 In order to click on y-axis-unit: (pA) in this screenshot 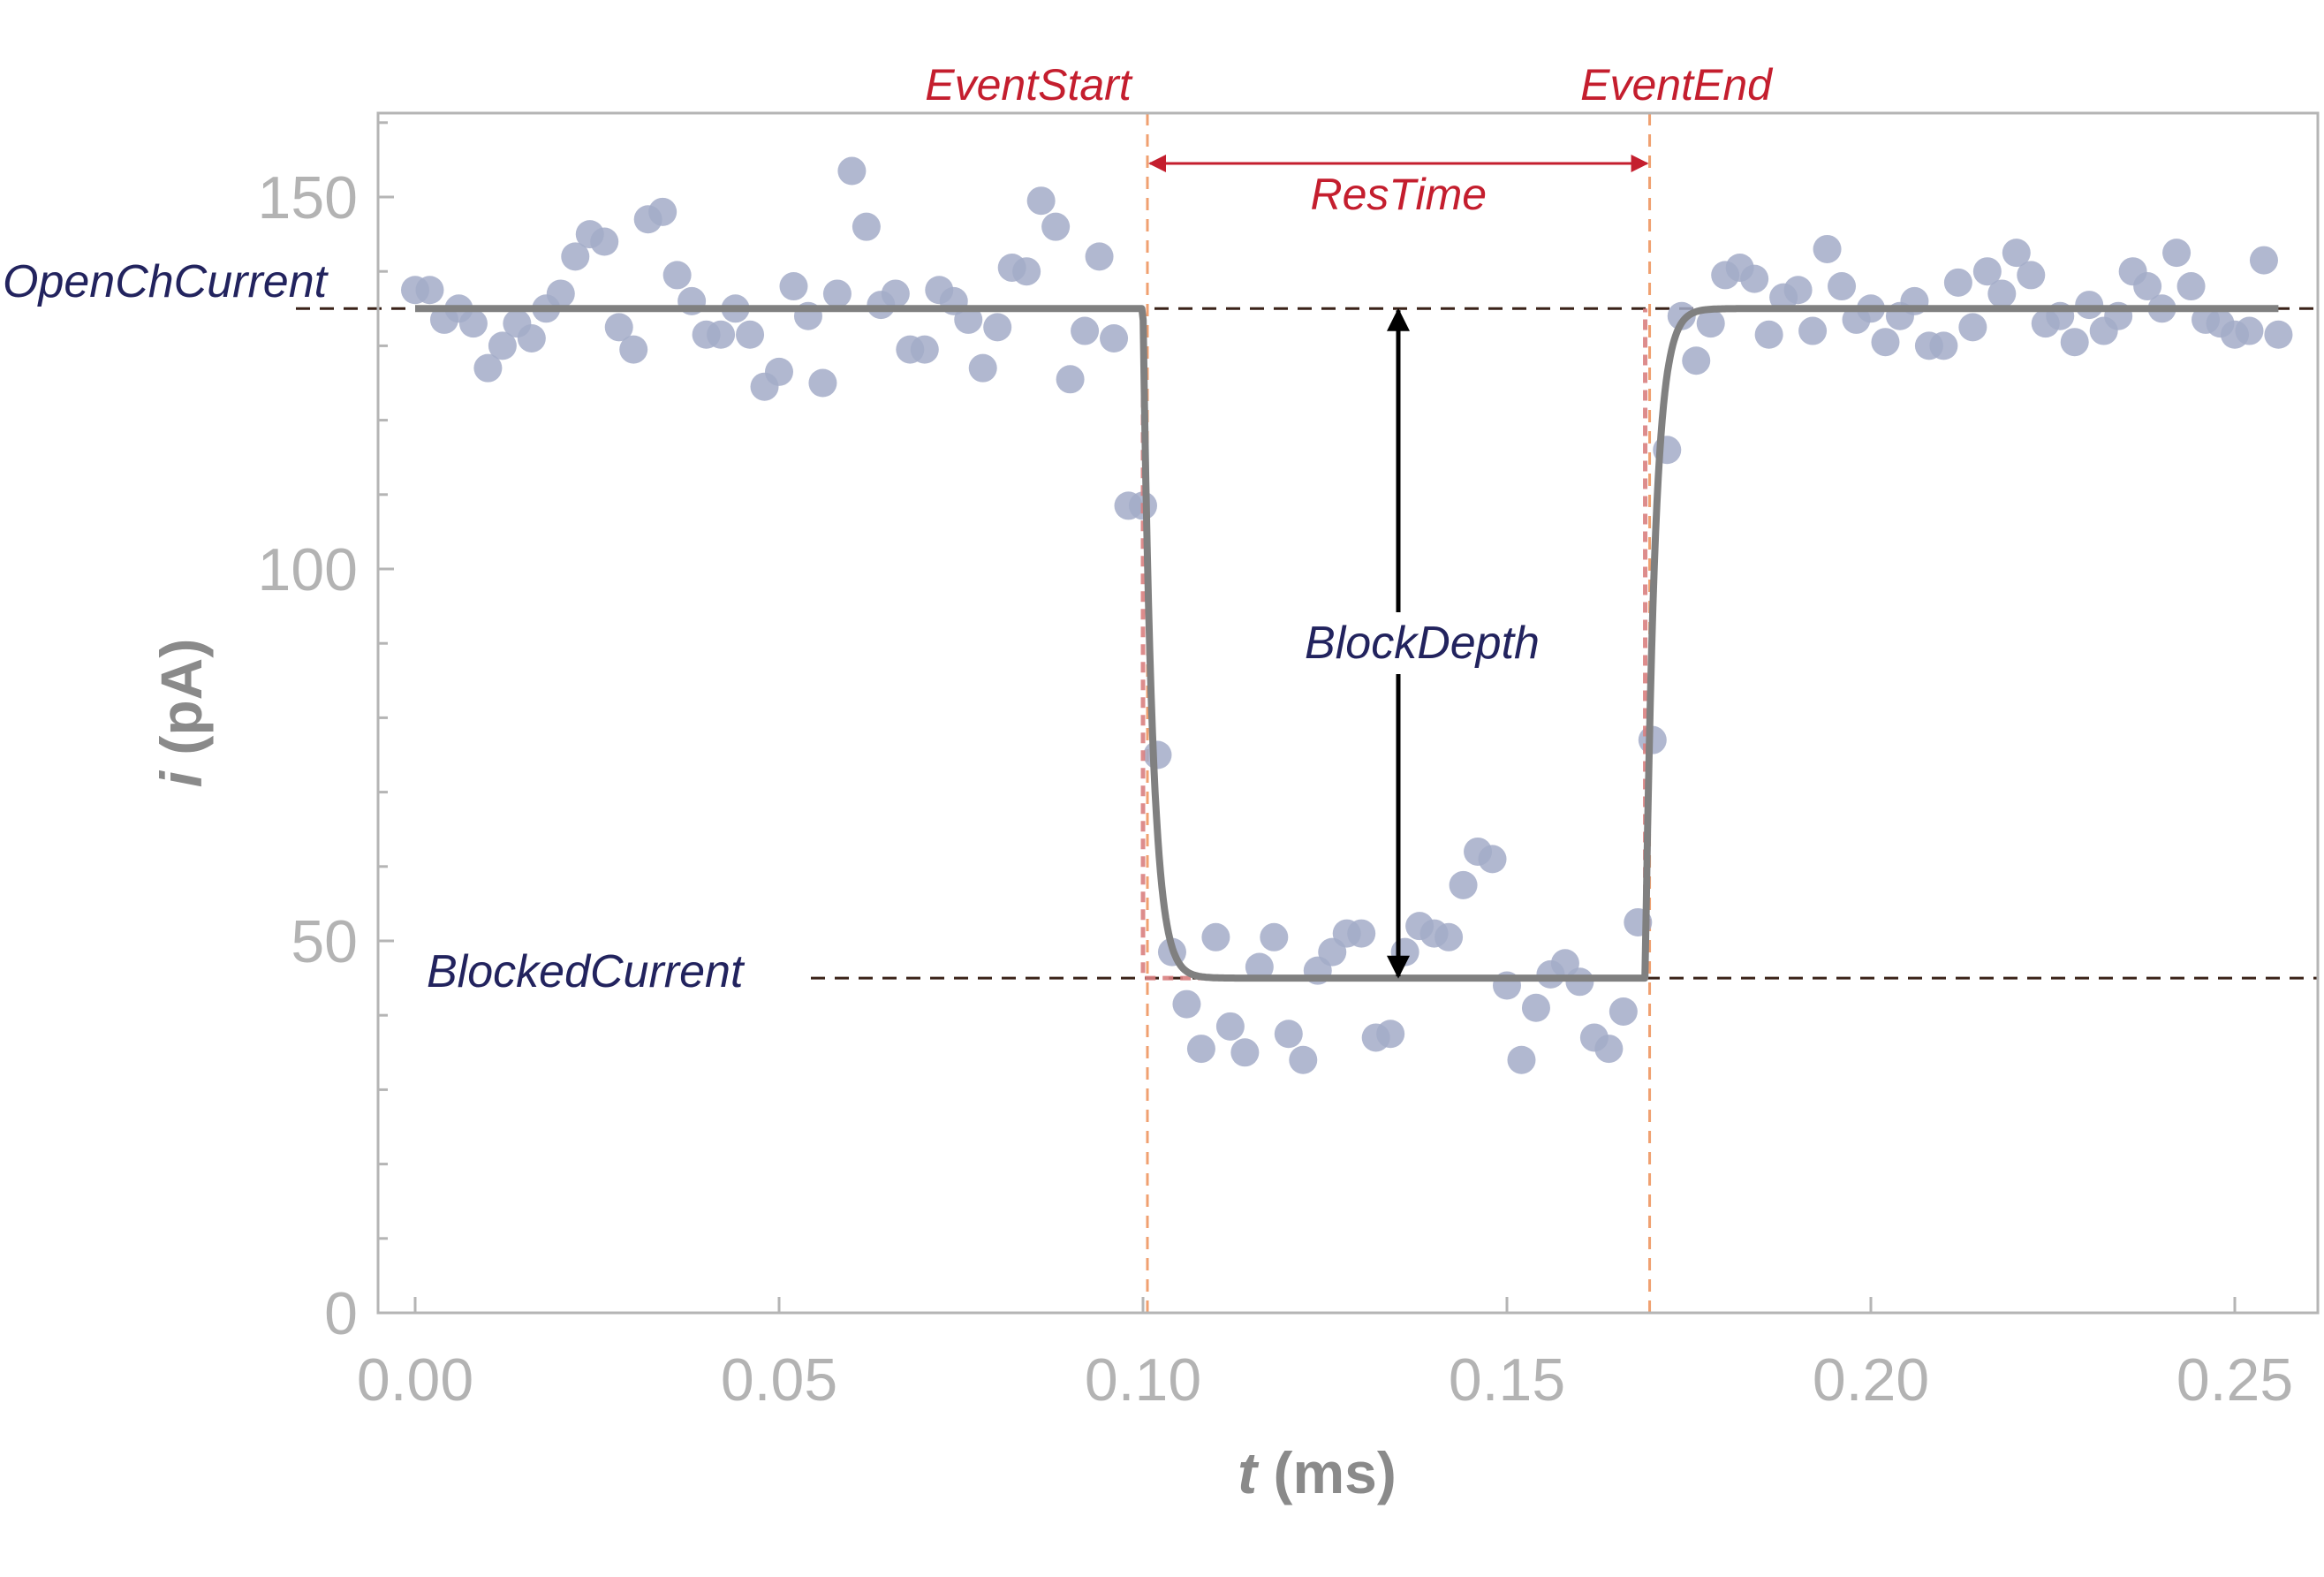, I will do `click(181, 705)`.